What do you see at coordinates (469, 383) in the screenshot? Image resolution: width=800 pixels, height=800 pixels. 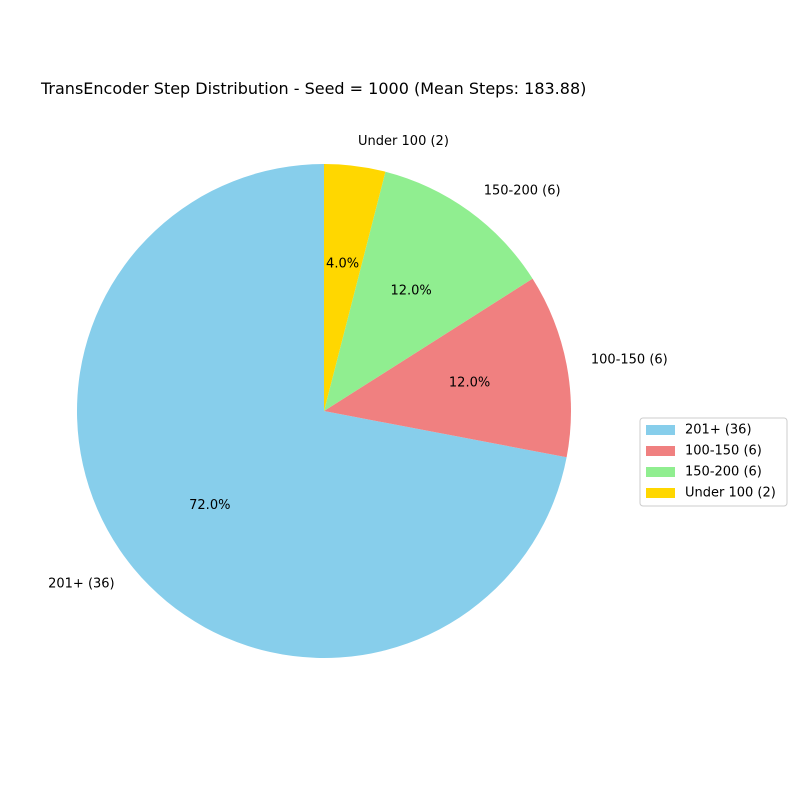 I see `percent-label-100-150-6: 12.0%` at bounding box center [469, 383].